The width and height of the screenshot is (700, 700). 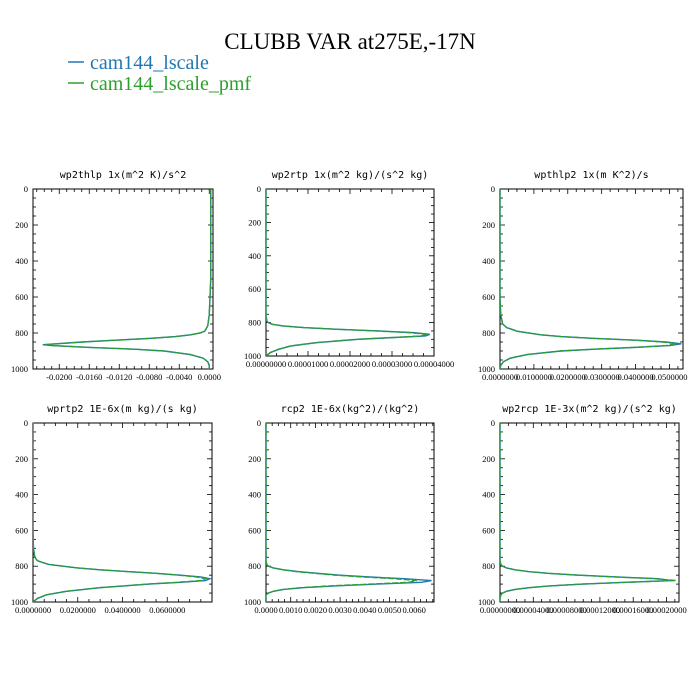 I want to click on x-tick-label: -0.0160, so click(x=89, y=377).